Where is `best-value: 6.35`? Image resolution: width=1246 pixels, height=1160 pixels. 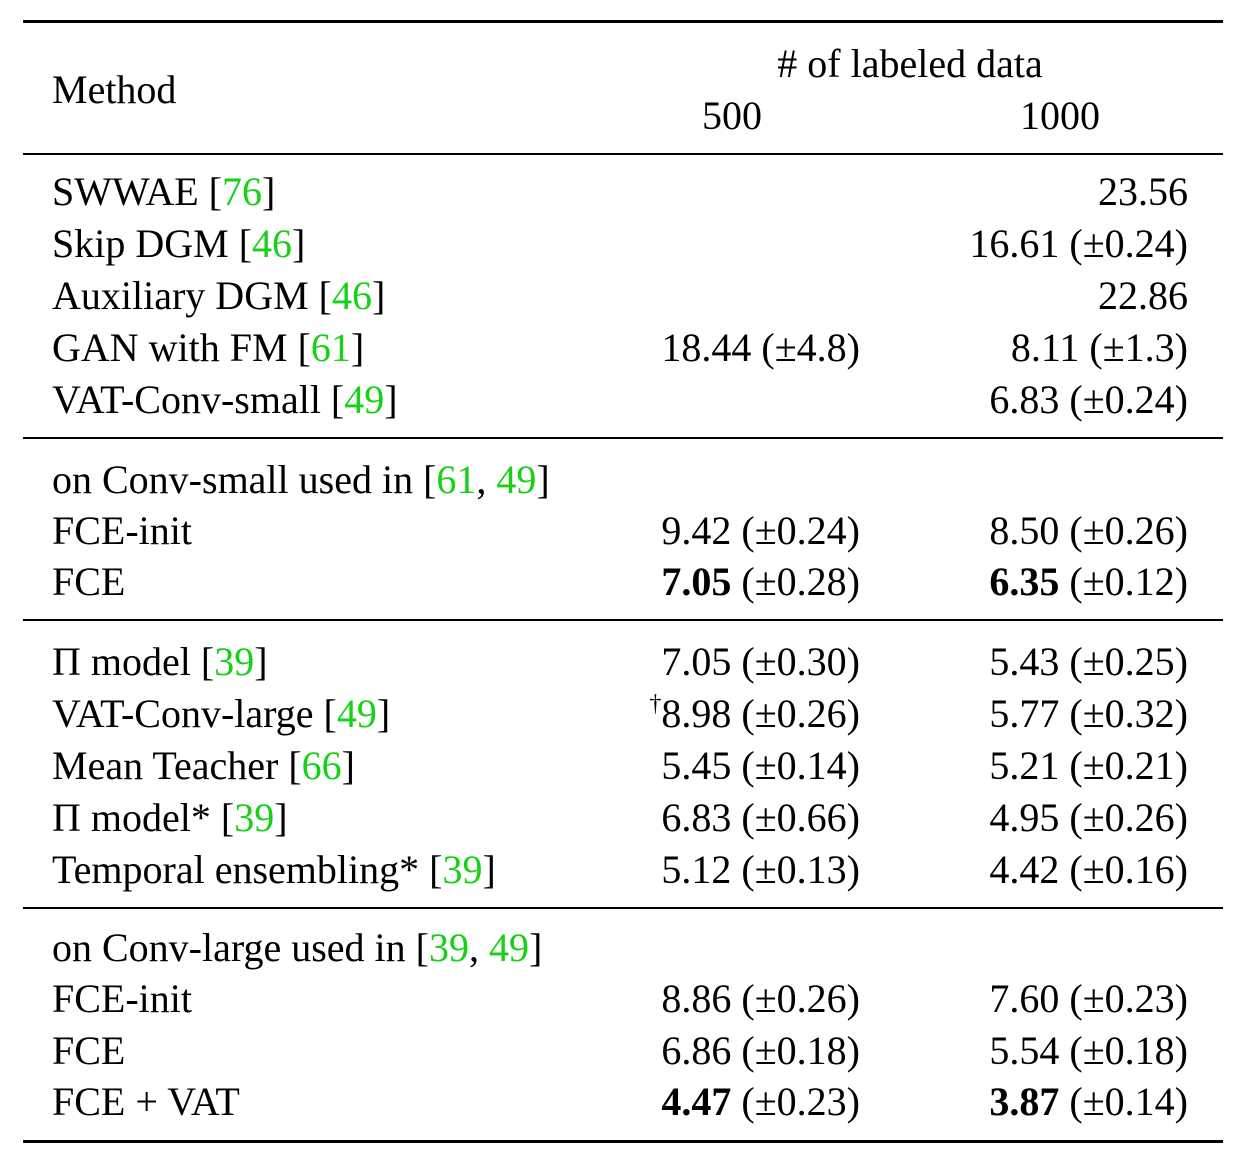
best-value: 6.35 is located at coordinates (1024, 581).